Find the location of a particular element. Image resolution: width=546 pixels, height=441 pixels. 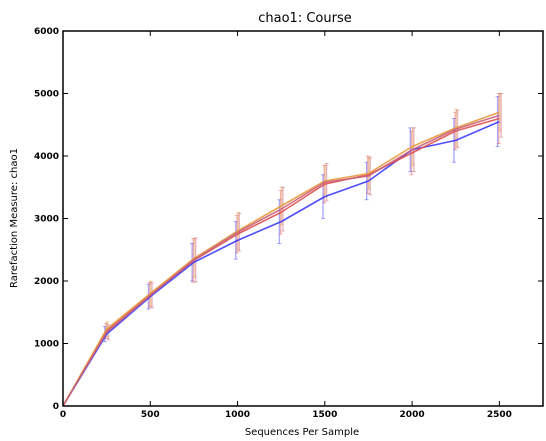

y-tick-label: 0 is located at coordinates (56, 407).